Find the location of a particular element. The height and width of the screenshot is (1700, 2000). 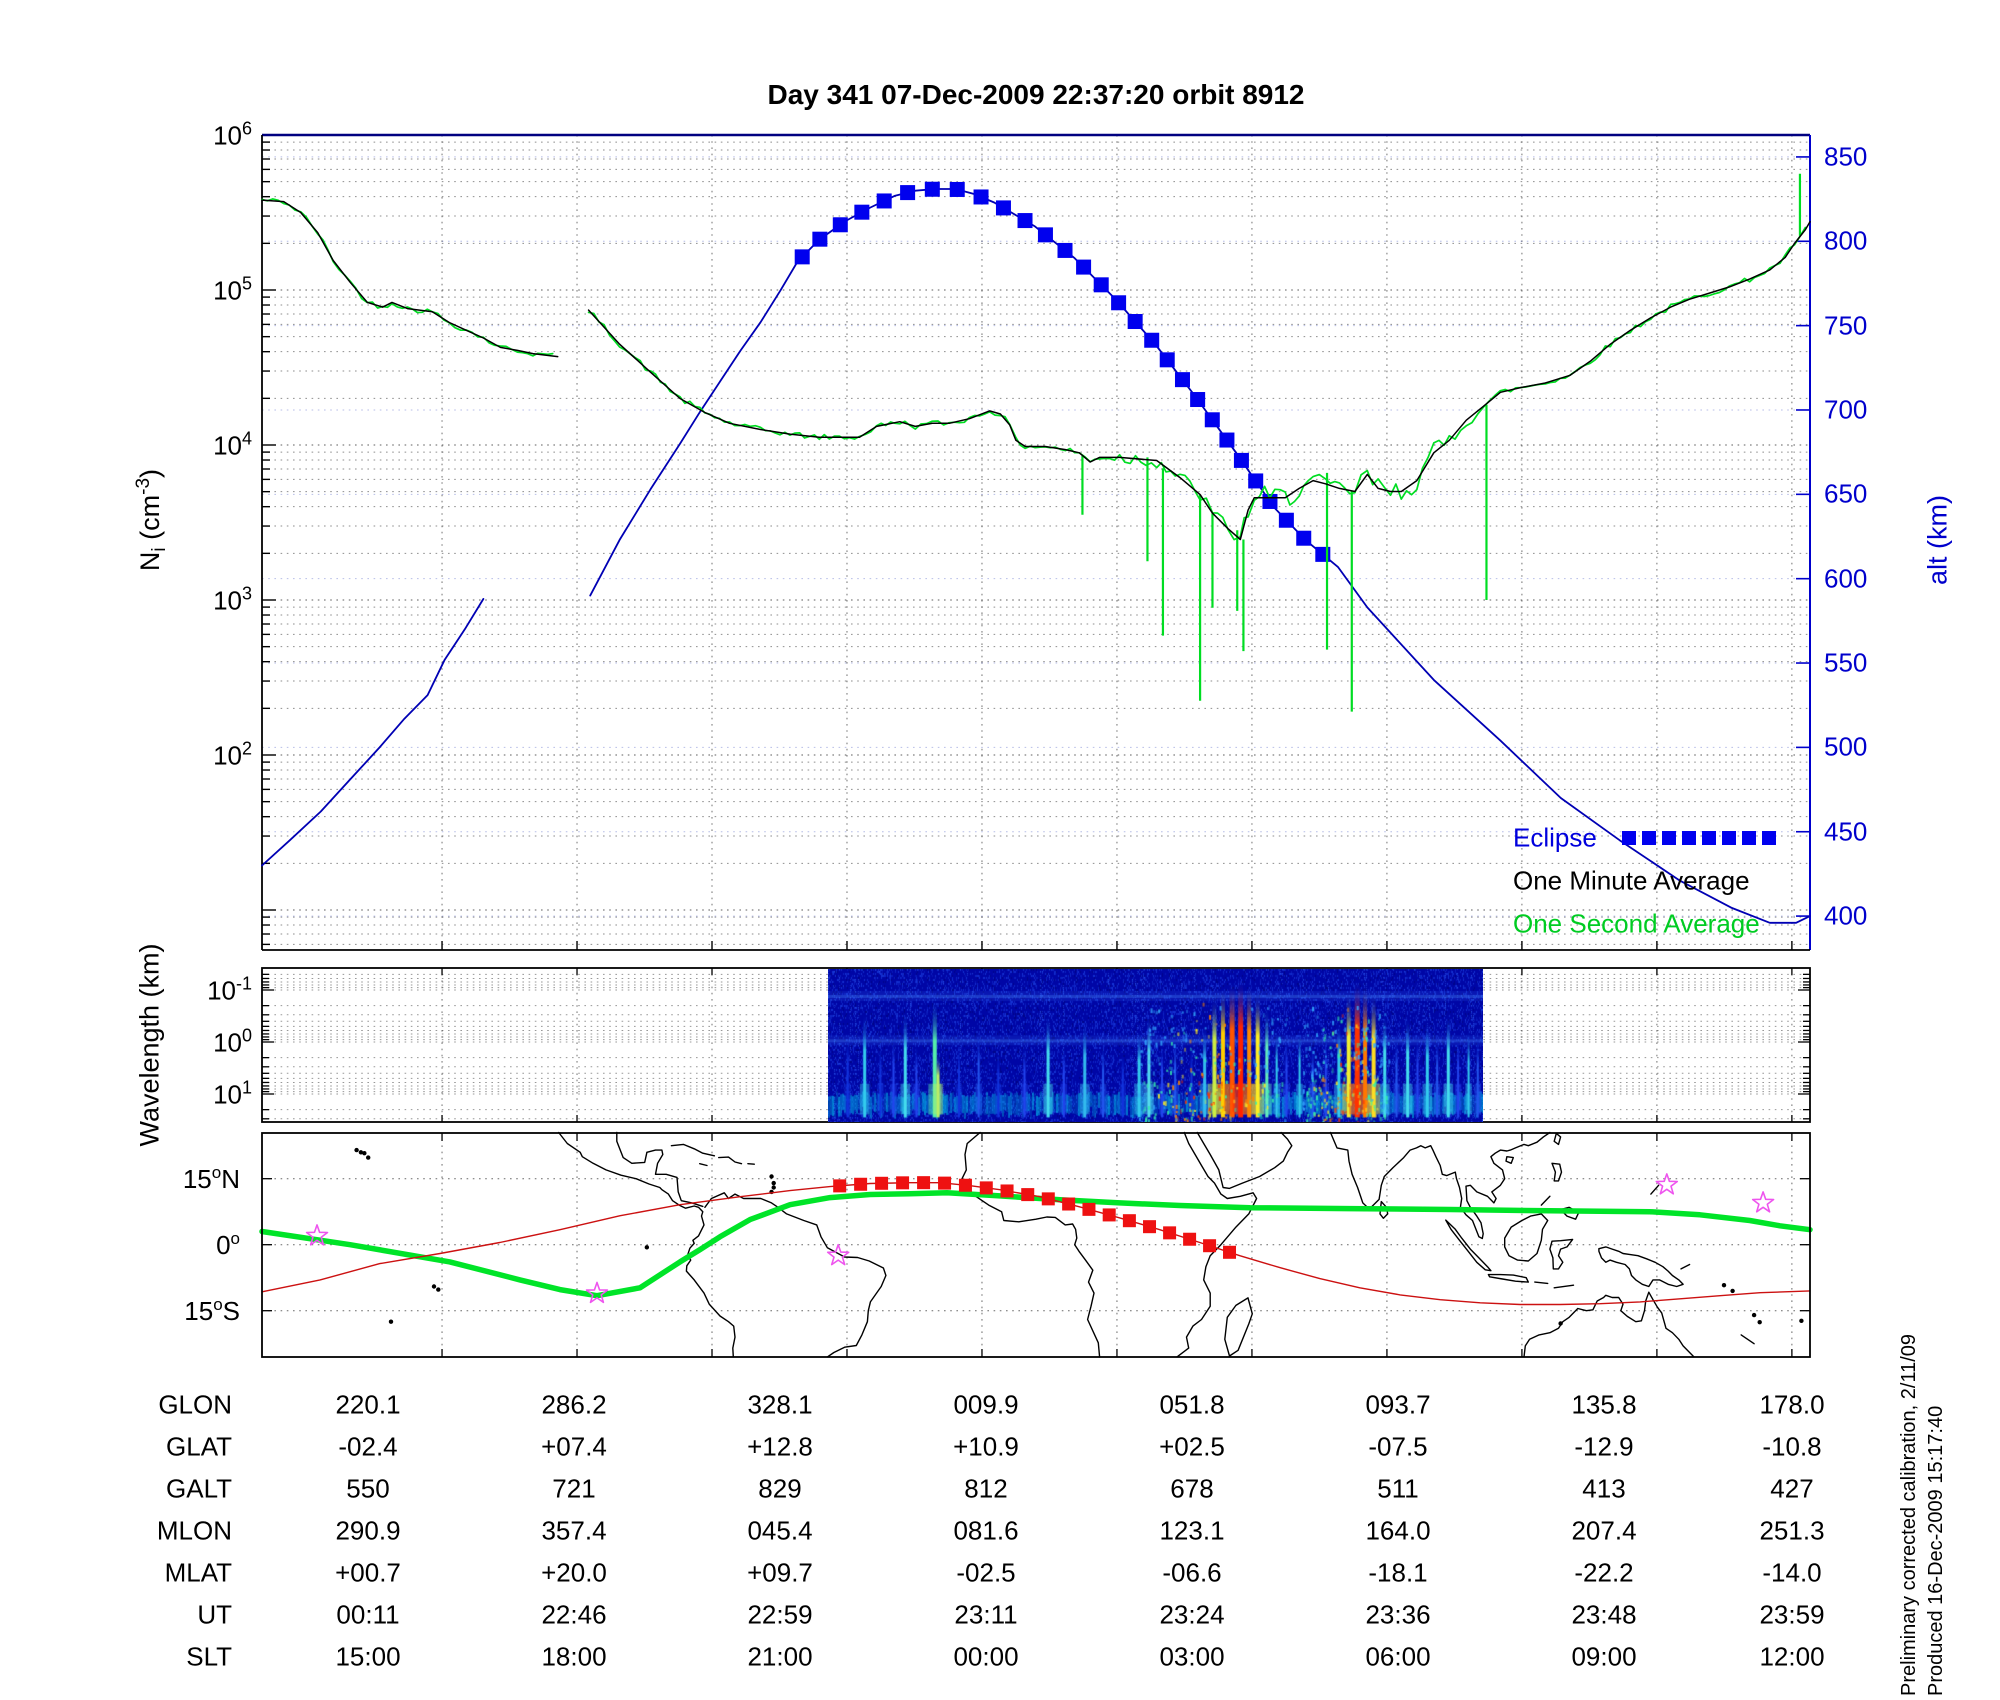

table-cell-galt-4: 678 is located at coordinates (1192, 1488).